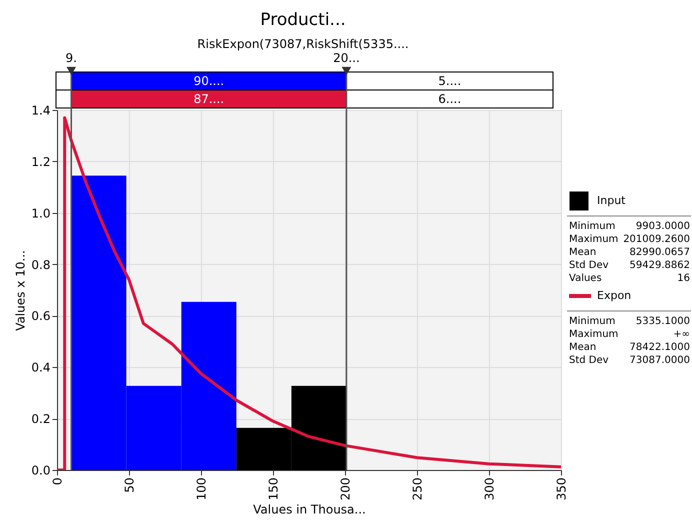  What do you see at coordinates (489, 489) in the screenshot?
I see `x-tick-label: 300` at bounding box center [489, 489].